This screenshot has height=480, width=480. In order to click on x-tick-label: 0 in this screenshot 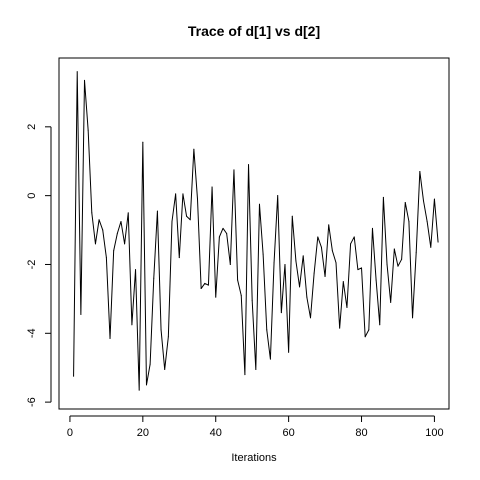, I will do `click(70, 433)`.